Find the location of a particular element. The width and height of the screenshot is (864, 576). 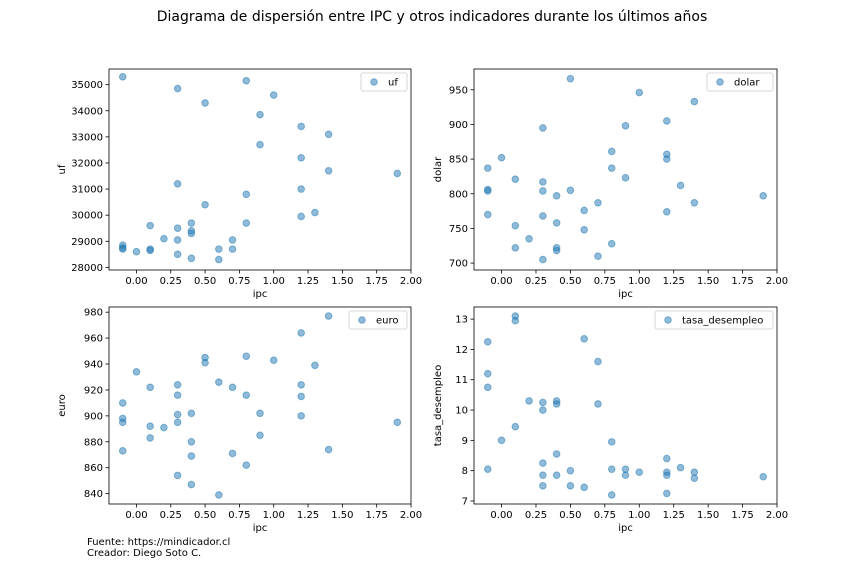

y-tick-label: 34000 is located at coordinates (87, 111).